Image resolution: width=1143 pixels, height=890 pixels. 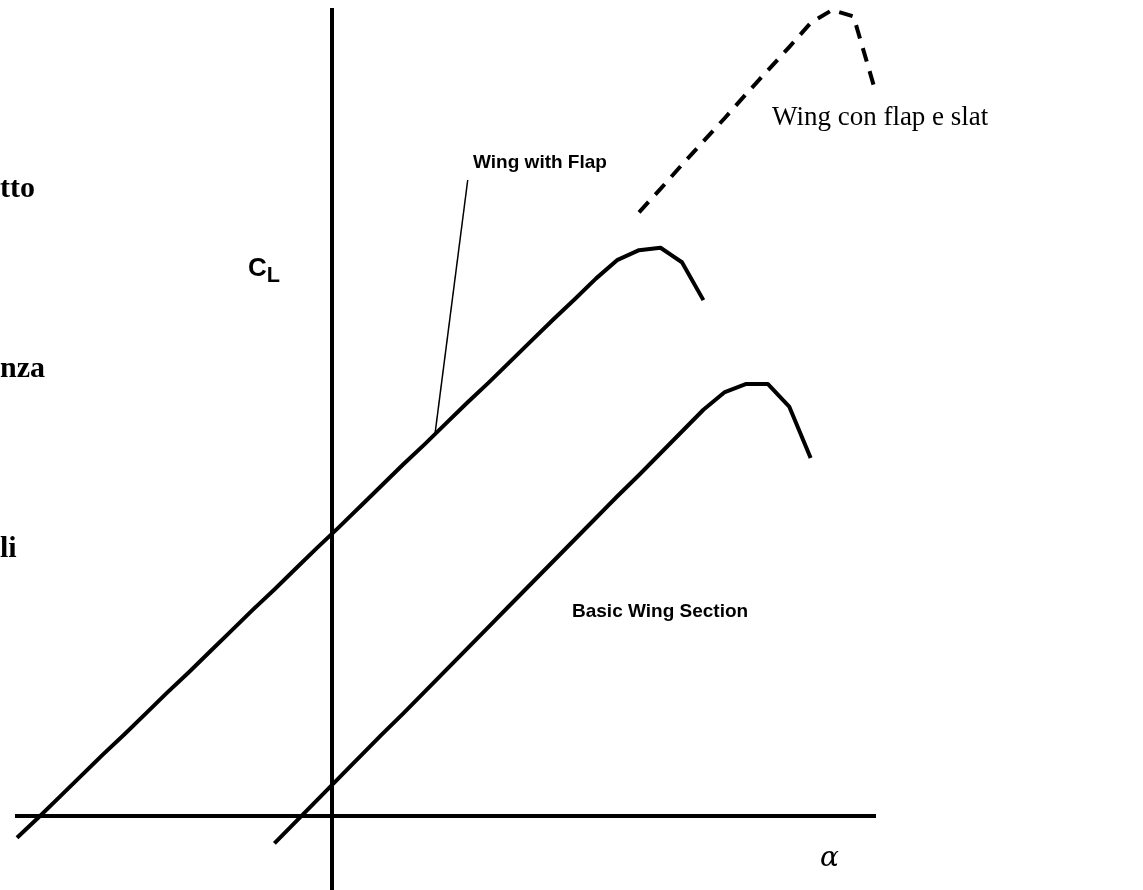 I want to click on x-axis-title: α, so click(x=829, y=856).